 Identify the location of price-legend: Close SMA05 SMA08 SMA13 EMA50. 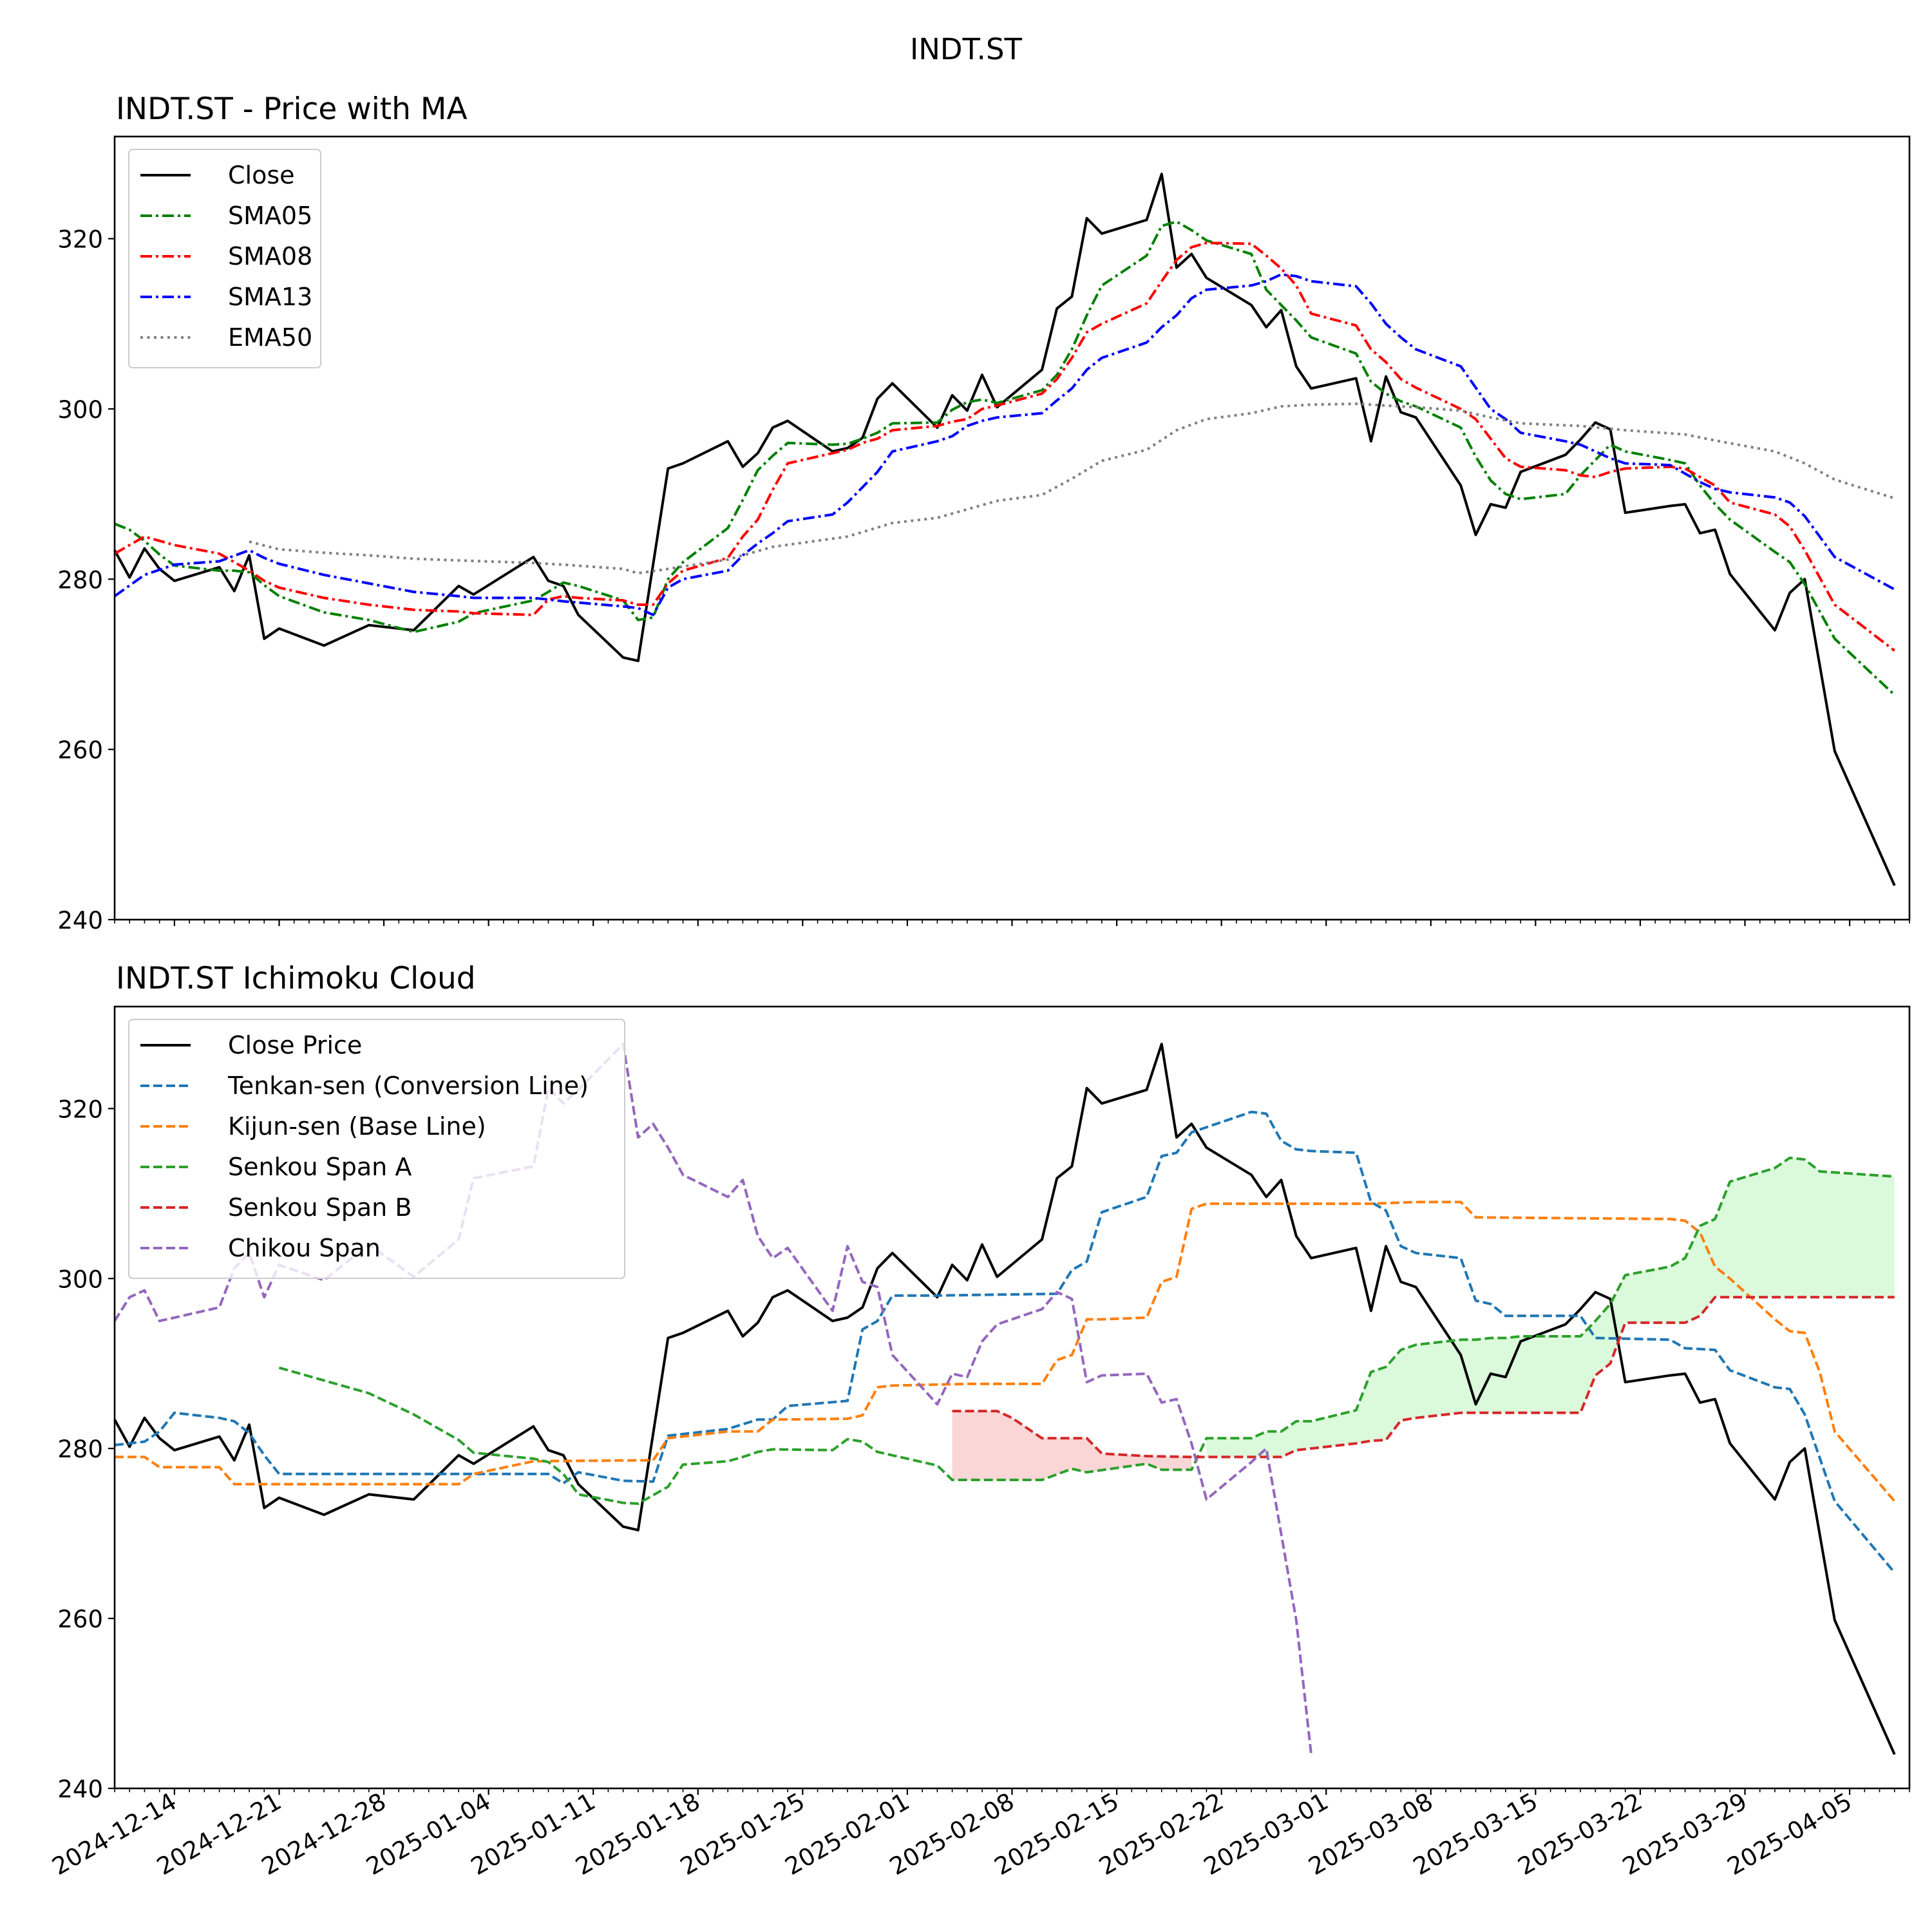
(224, 258).